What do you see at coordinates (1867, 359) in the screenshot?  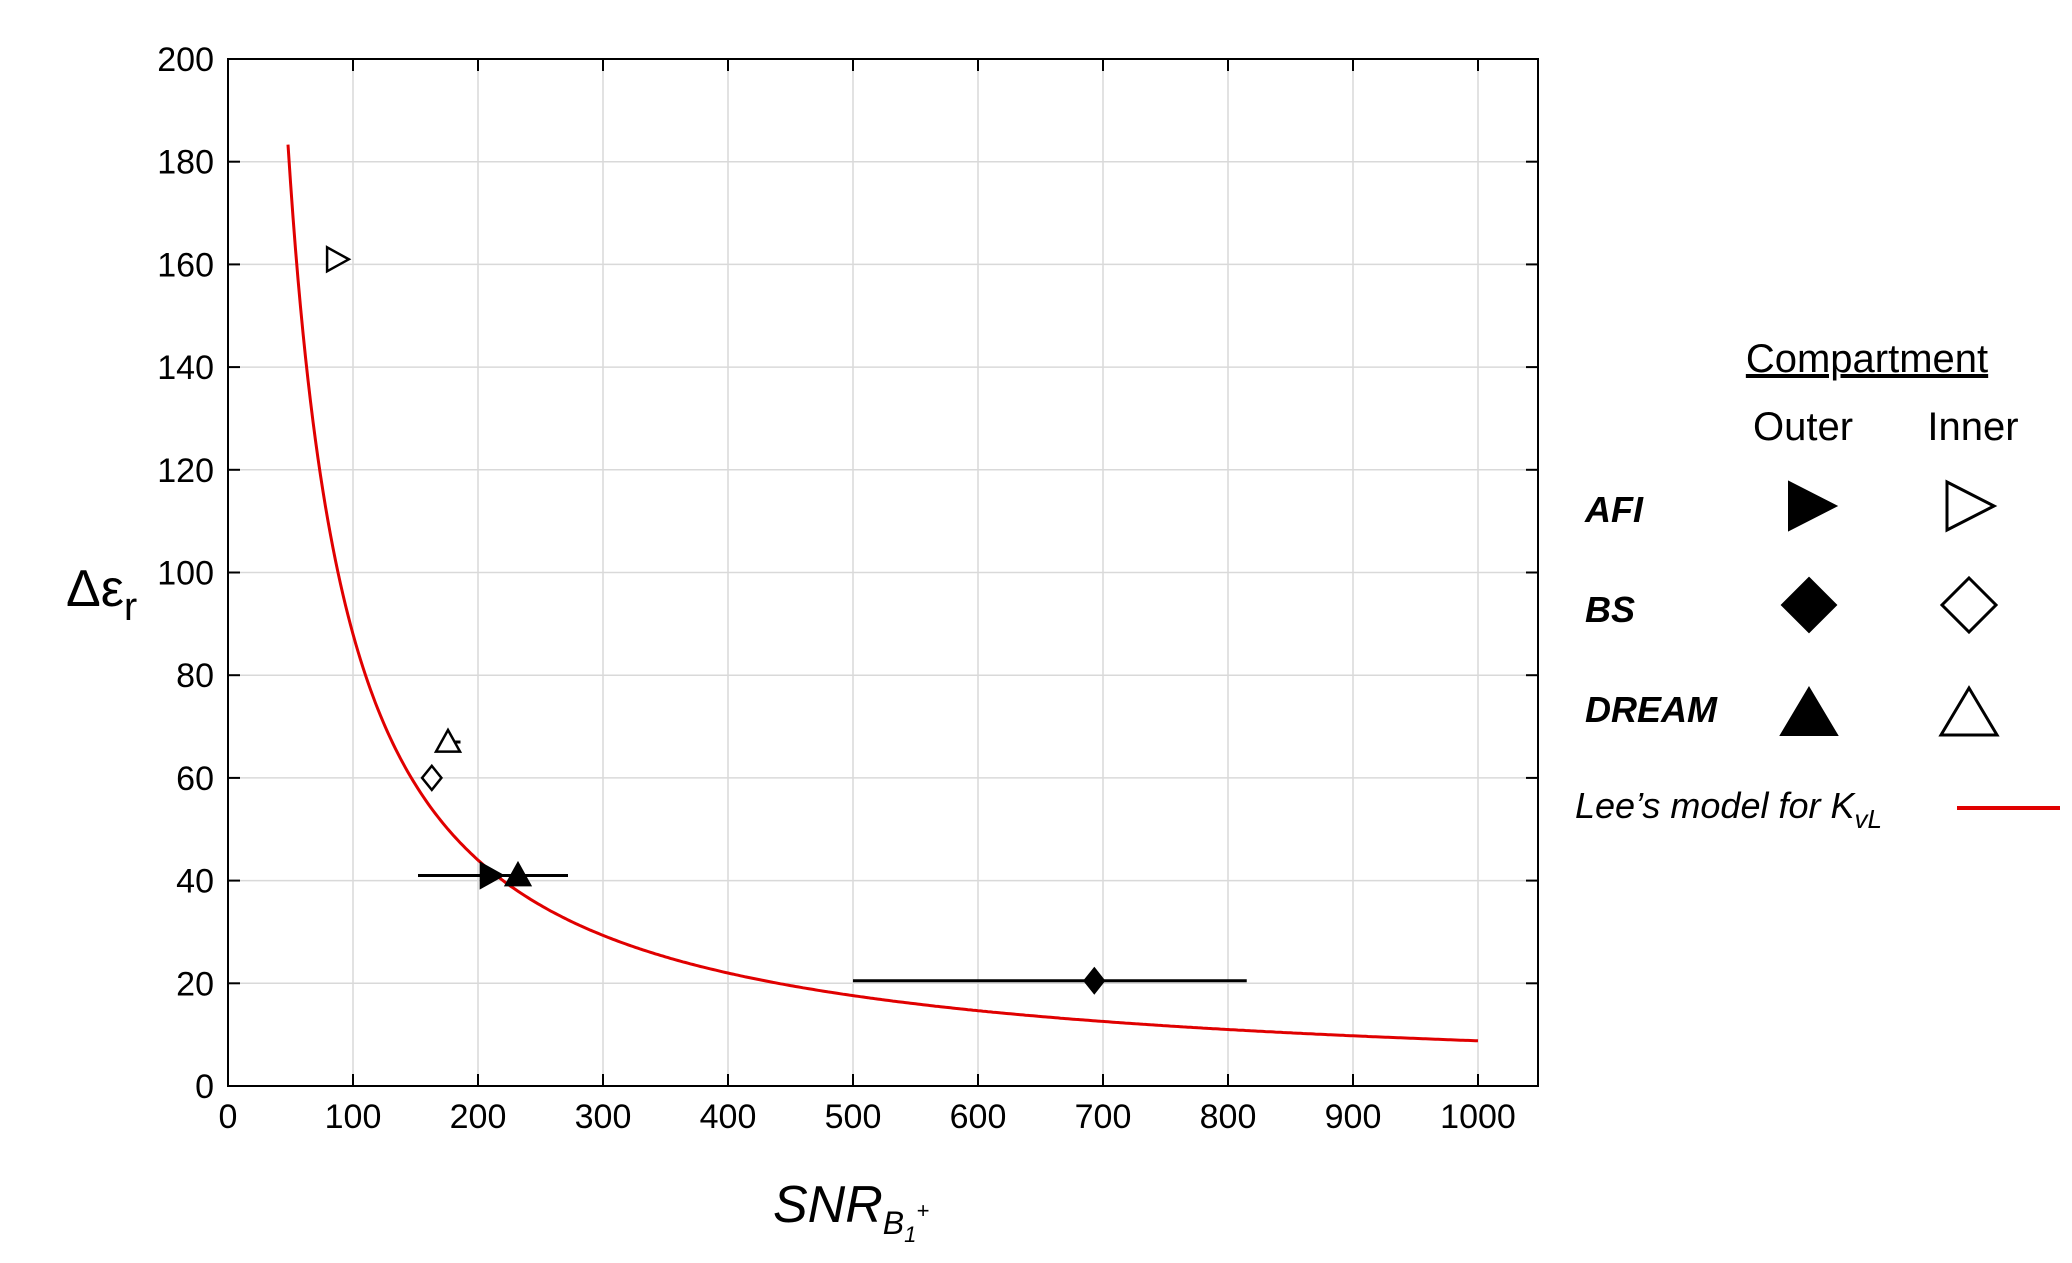 I see `legend-title: Compartment` at bounding box center [1867, 359].